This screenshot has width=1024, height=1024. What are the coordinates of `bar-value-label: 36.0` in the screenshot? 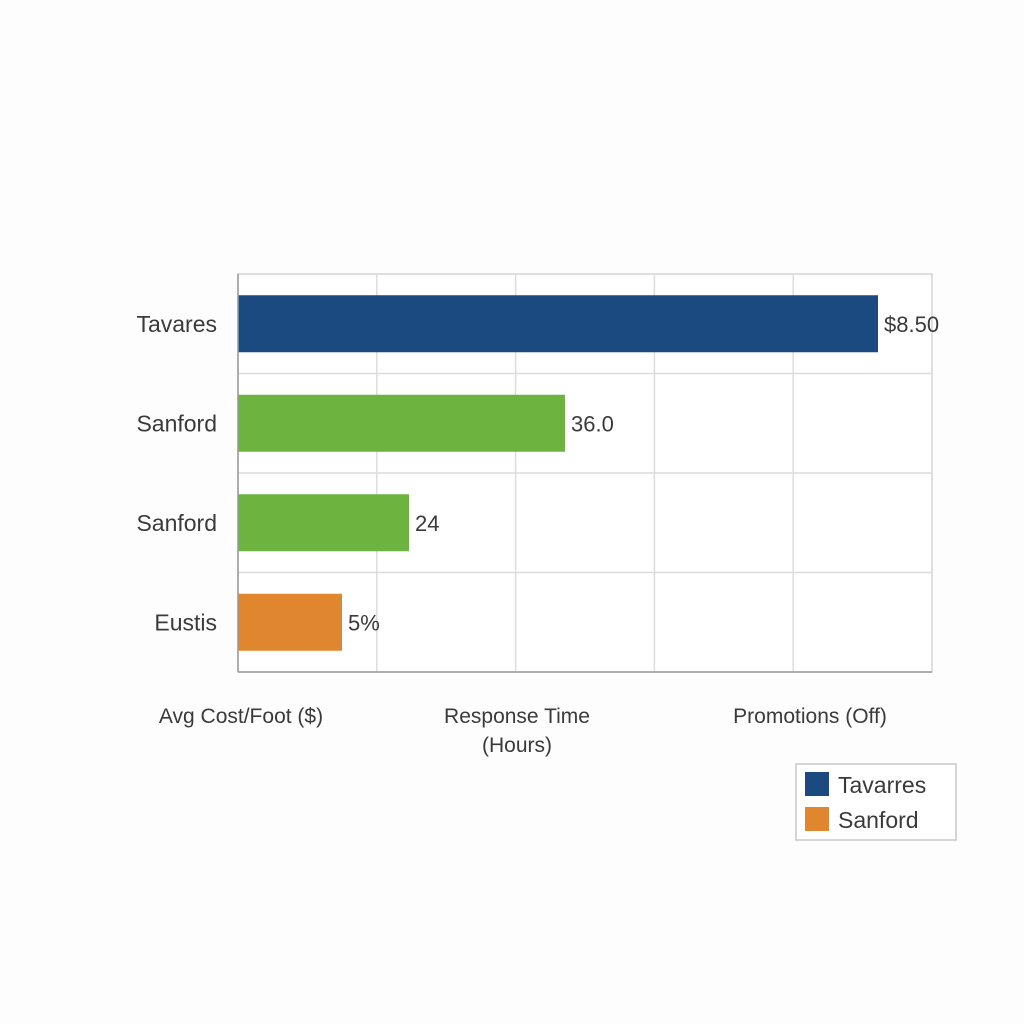 It's located at (592, 423).